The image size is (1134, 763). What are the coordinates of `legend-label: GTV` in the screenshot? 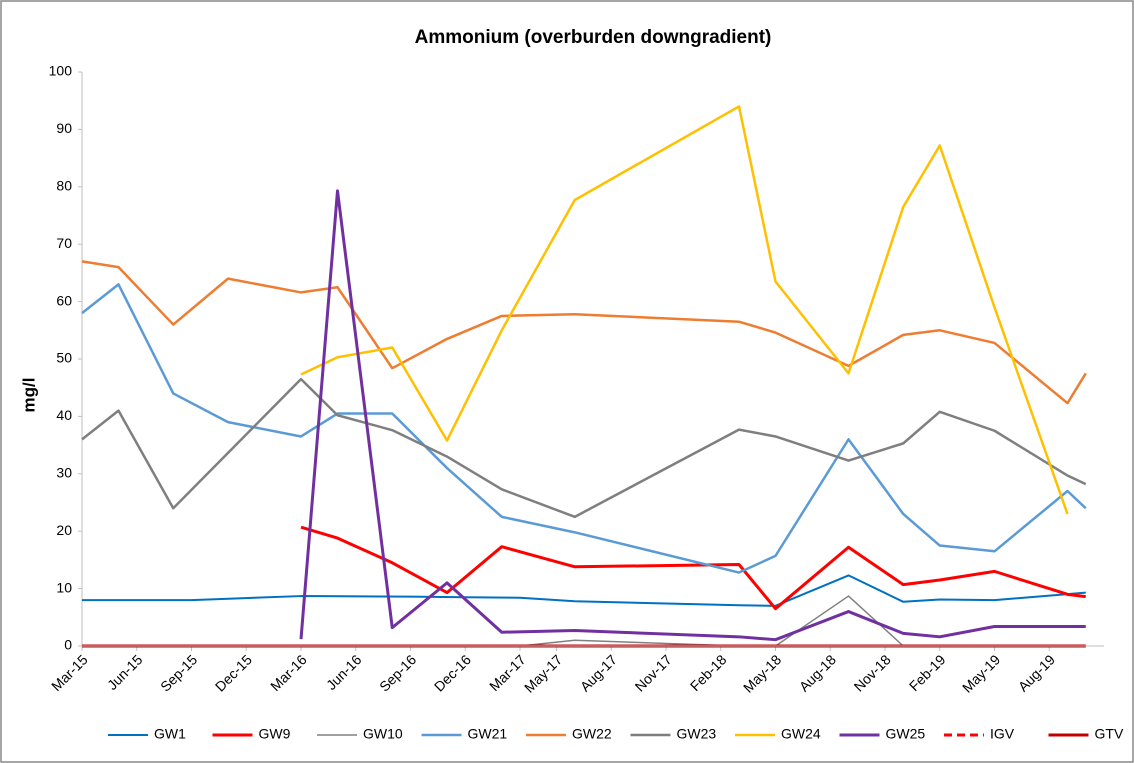 It's located at (1109, 734).